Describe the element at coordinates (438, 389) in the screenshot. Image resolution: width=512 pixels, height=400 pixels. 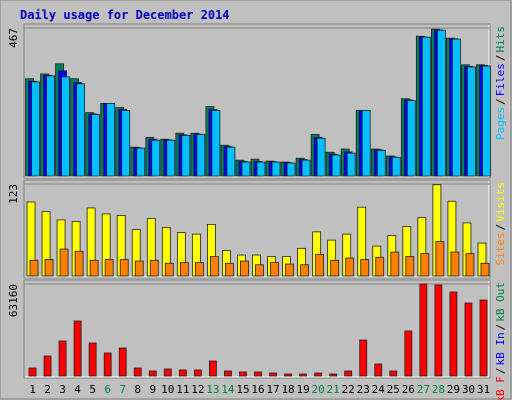
I see `x-tick-label: 28` at that location.